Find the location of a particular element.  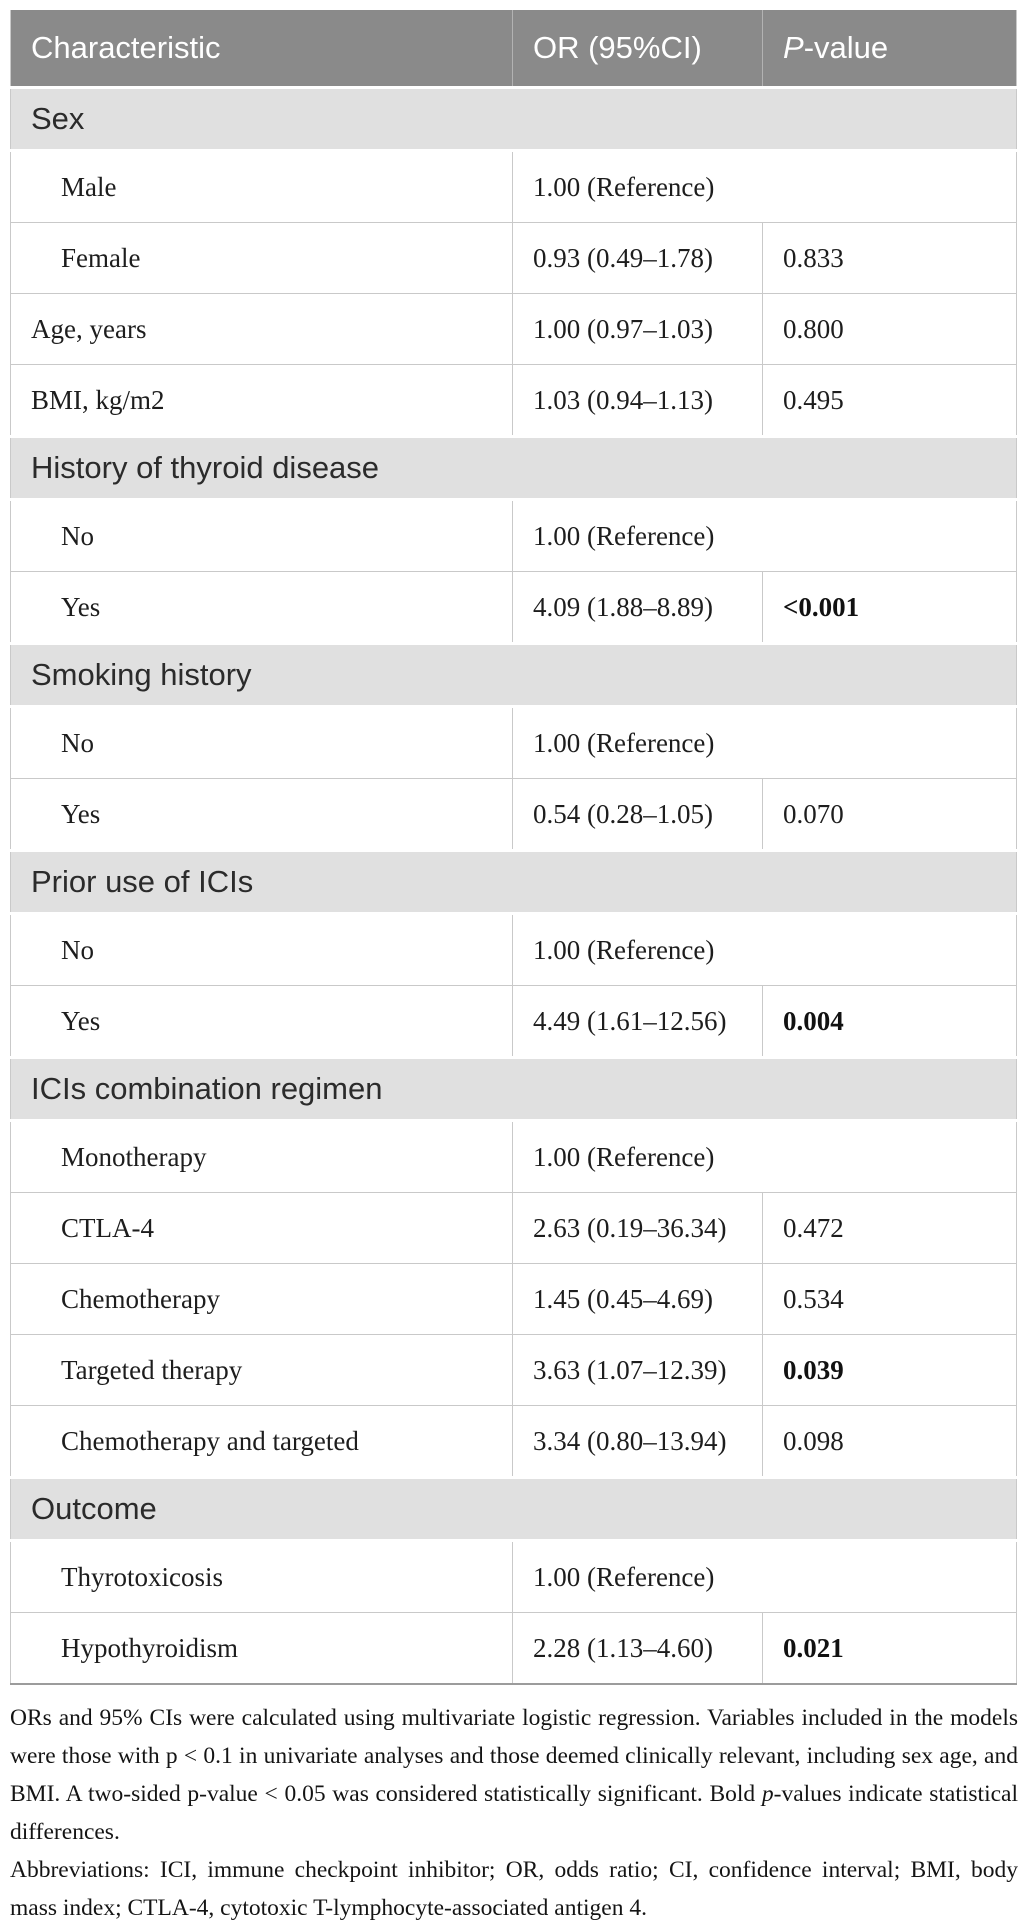

section-row-outcome: Outcome is located at coordinates (513, 1509).